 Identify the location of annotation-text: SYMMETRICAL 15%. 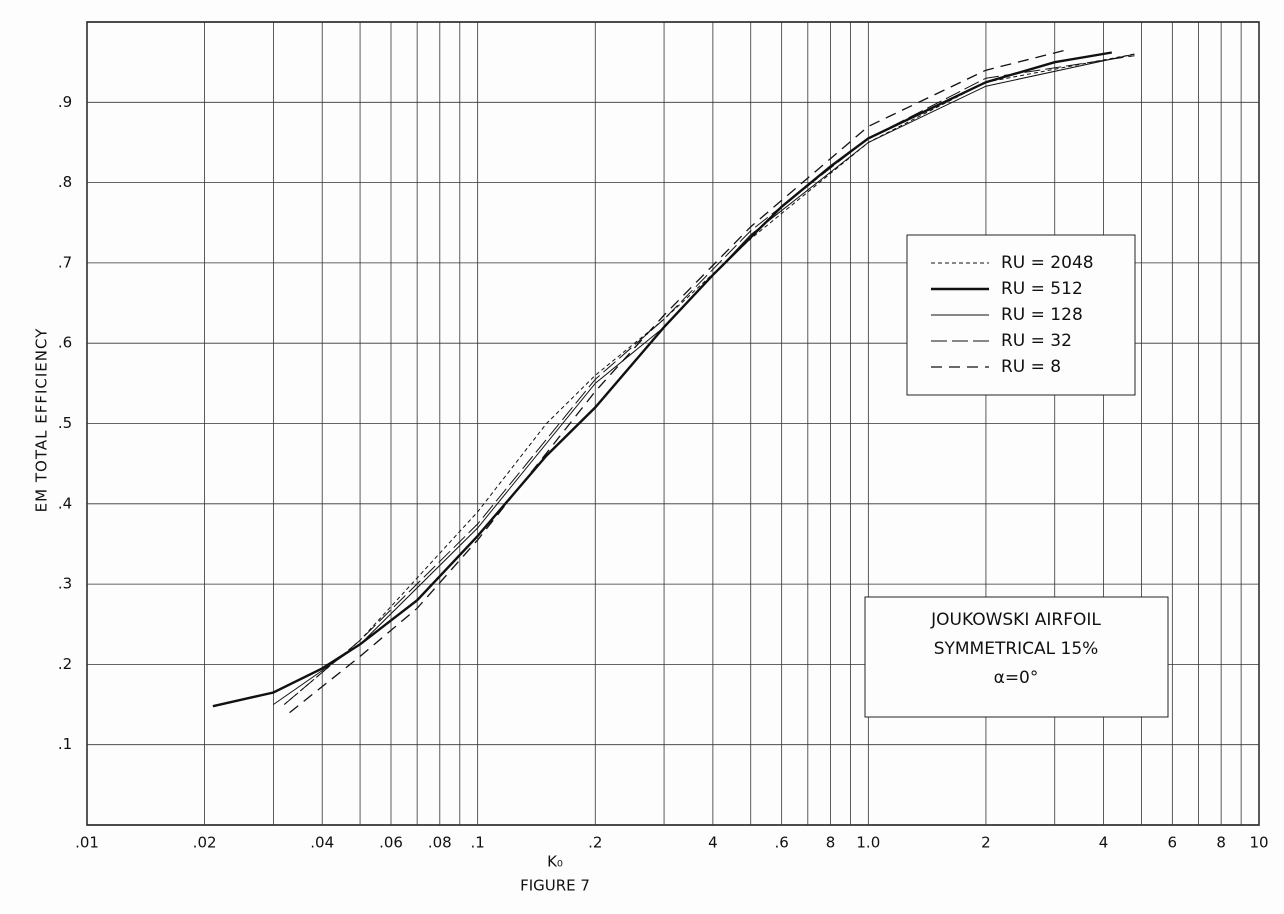
(1016, 649).